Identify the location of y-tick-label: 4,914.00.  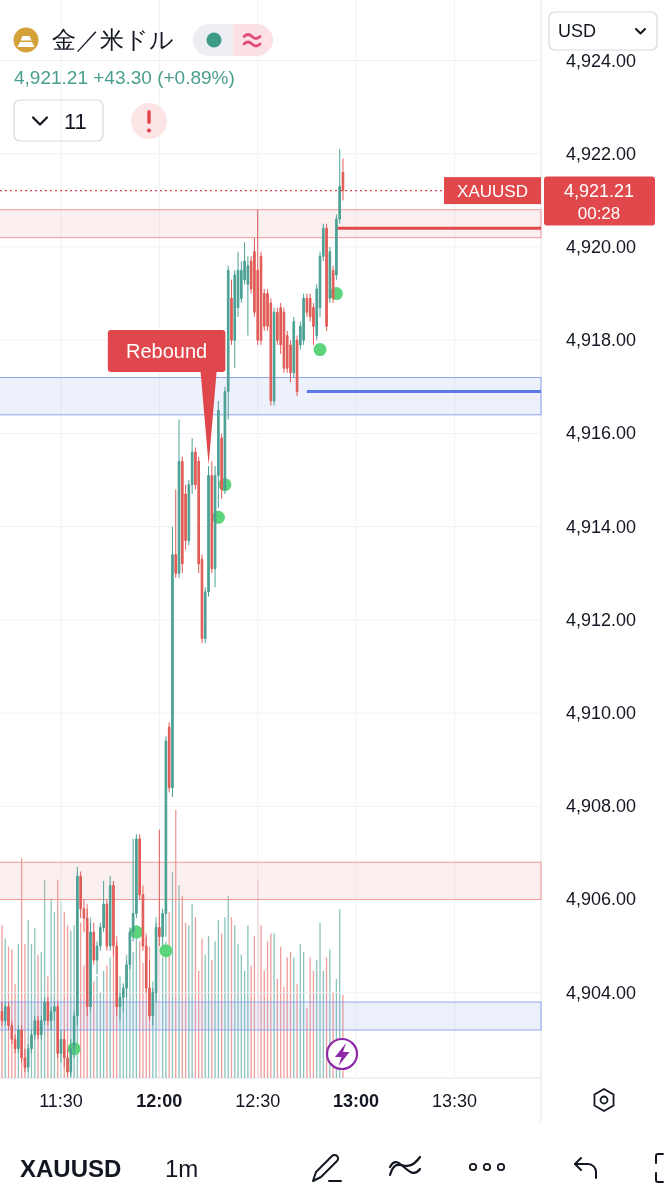
(601, 526).